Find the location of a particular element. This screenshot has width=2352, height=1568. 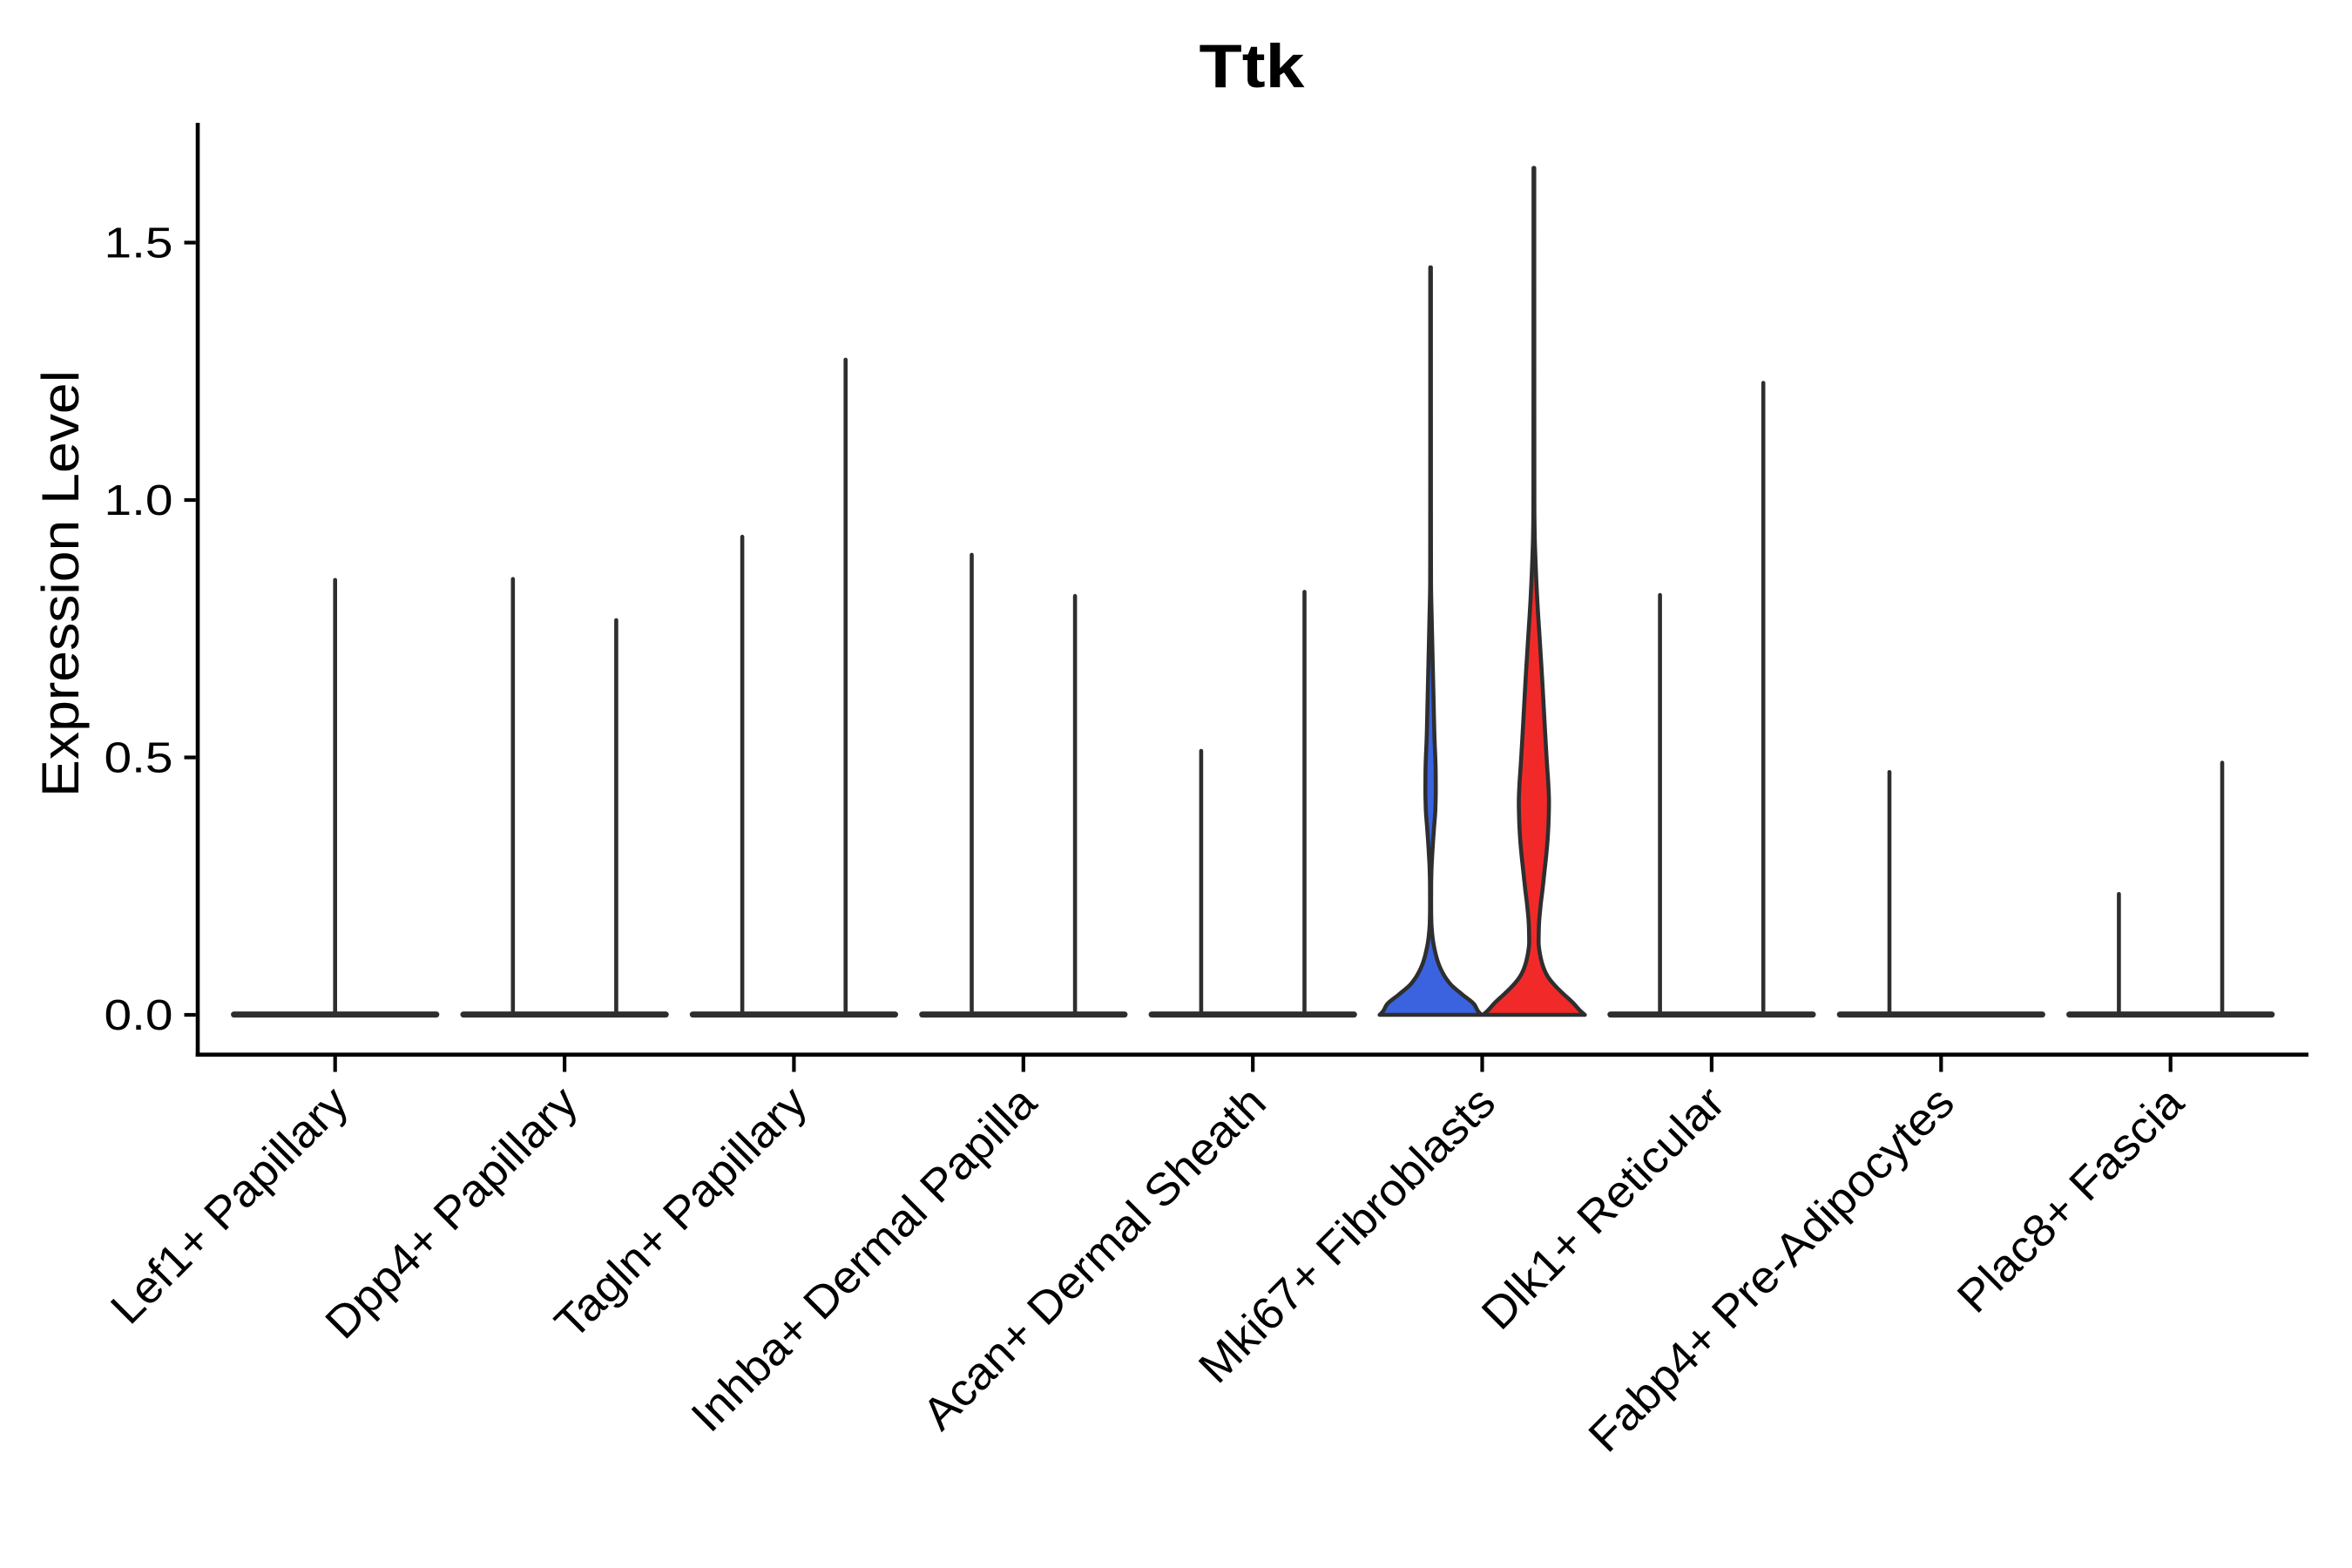

svg-text: 1.0 is located at coordinates (139, 500).